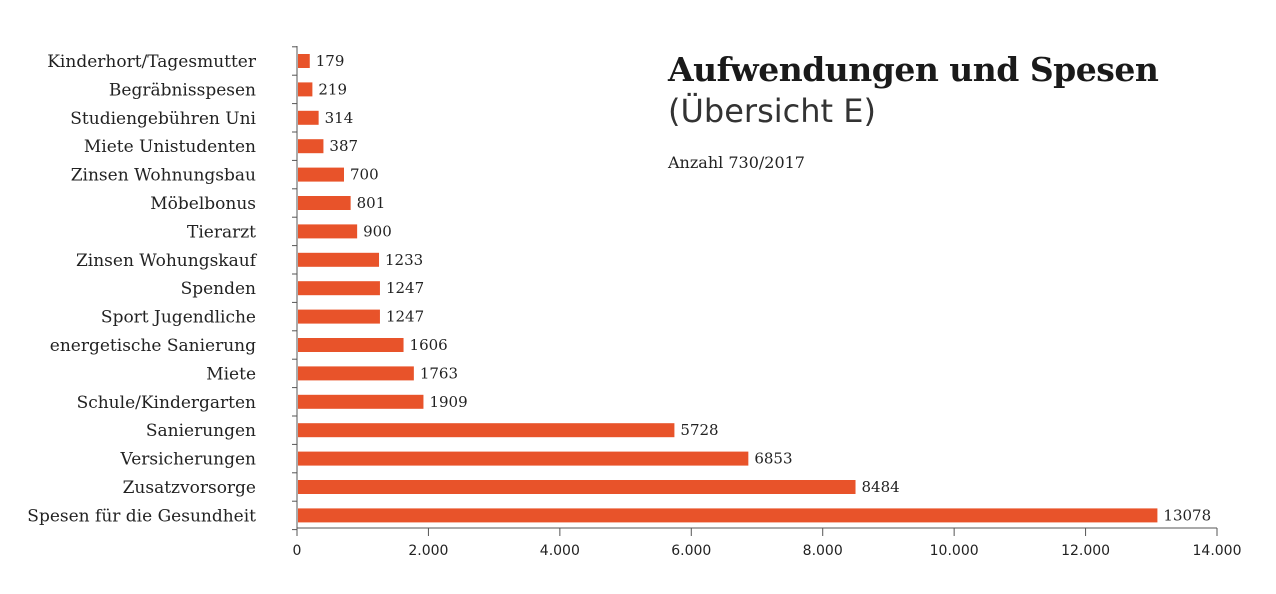  What do you see at coordinates (823, 551) in the screenshot?
I see `x-tick-label: 8.000` at bounding box center [823, 551].